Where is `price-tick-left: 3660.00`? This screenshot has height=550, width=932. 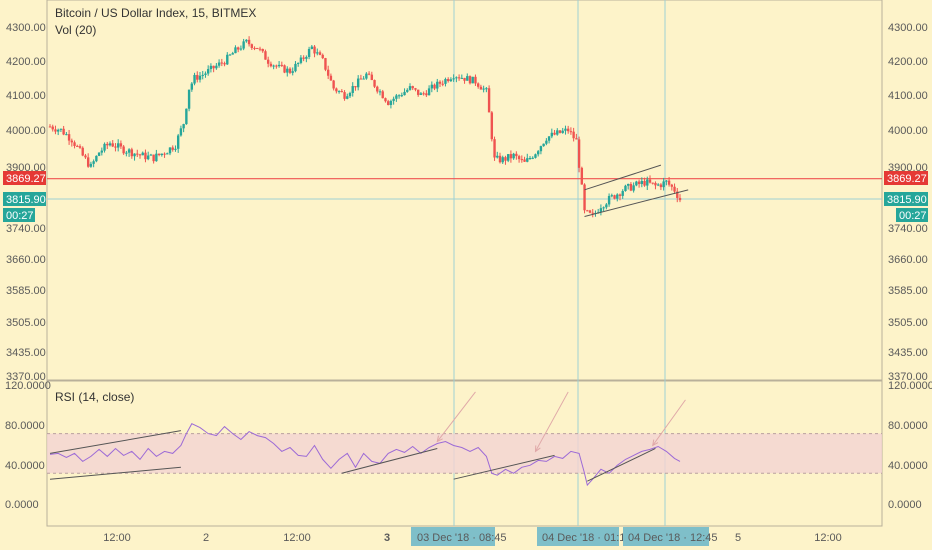
price-tick-left: 3660.00 is located at coordinates (26, 260).